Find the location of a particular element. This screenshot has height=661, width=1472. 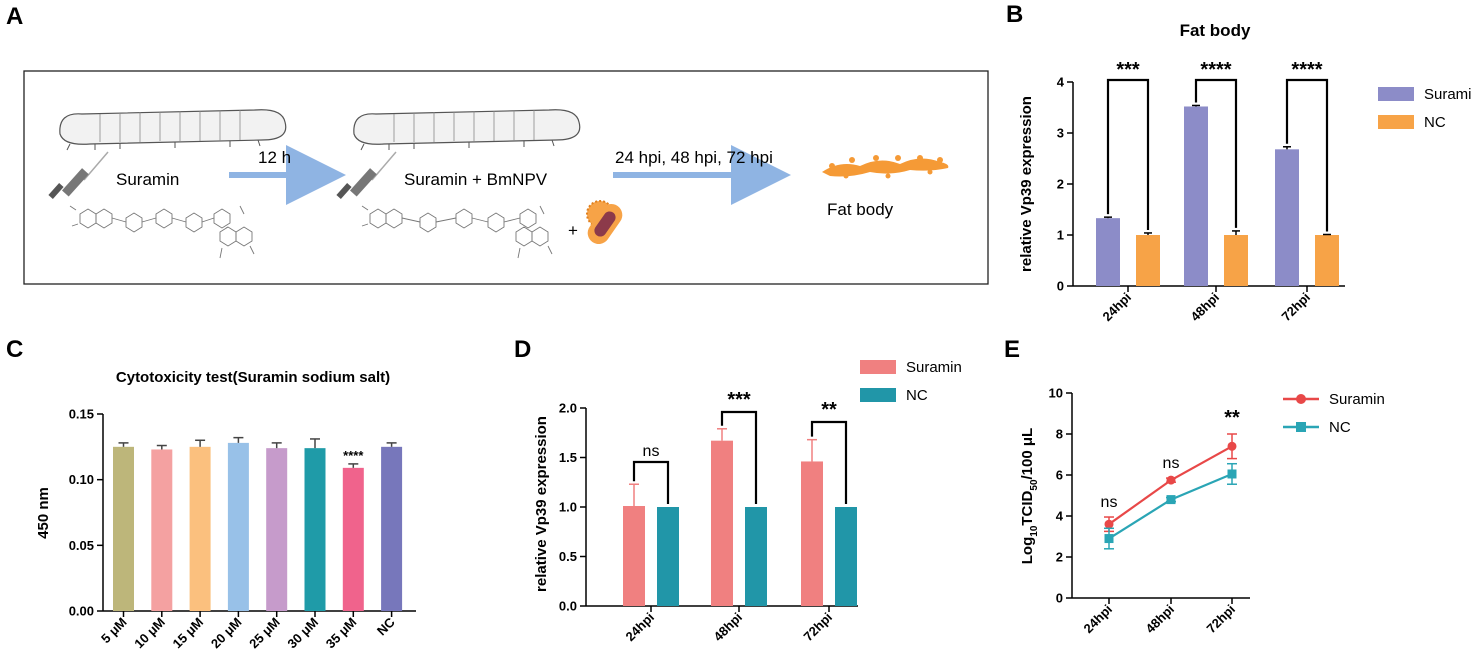

y-axis-label-part: TCID is located at coordinates (1027, 507).